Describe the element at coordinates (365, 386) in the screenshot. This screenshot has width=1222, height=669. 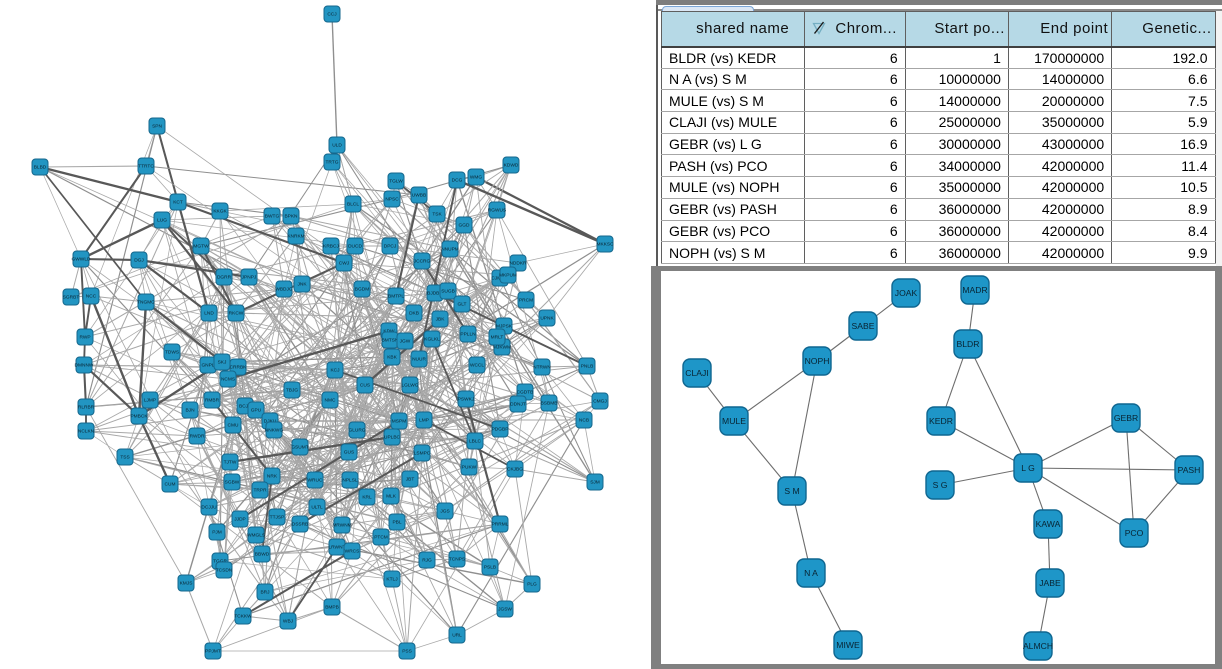
I see `svg-text: CUS` at that location.